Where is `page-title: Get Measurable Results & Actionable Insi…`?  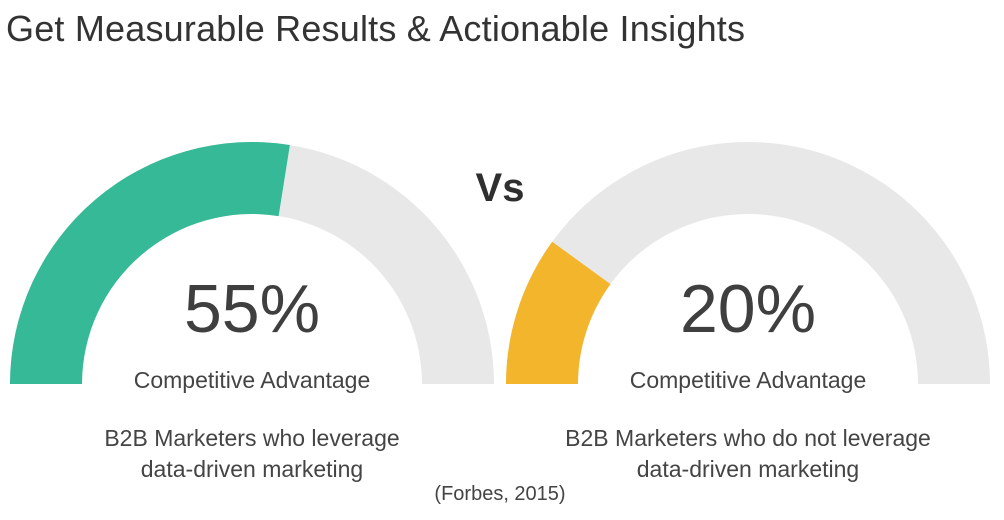 page-title: Get Measurable Results & Actionable Insi… is located at coordinates (376, 28).